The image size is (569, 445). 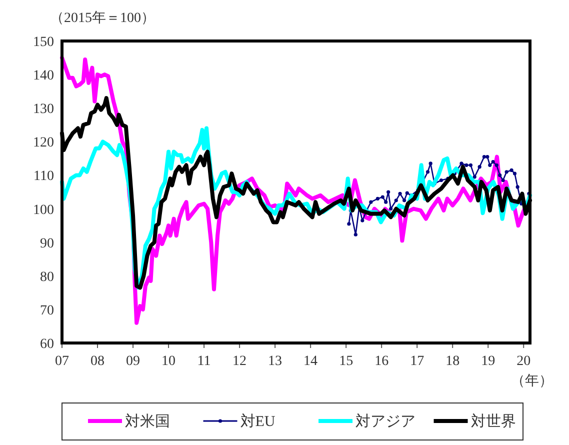 I want to click on y-tick-label: 110, so click(x=44, y=176).